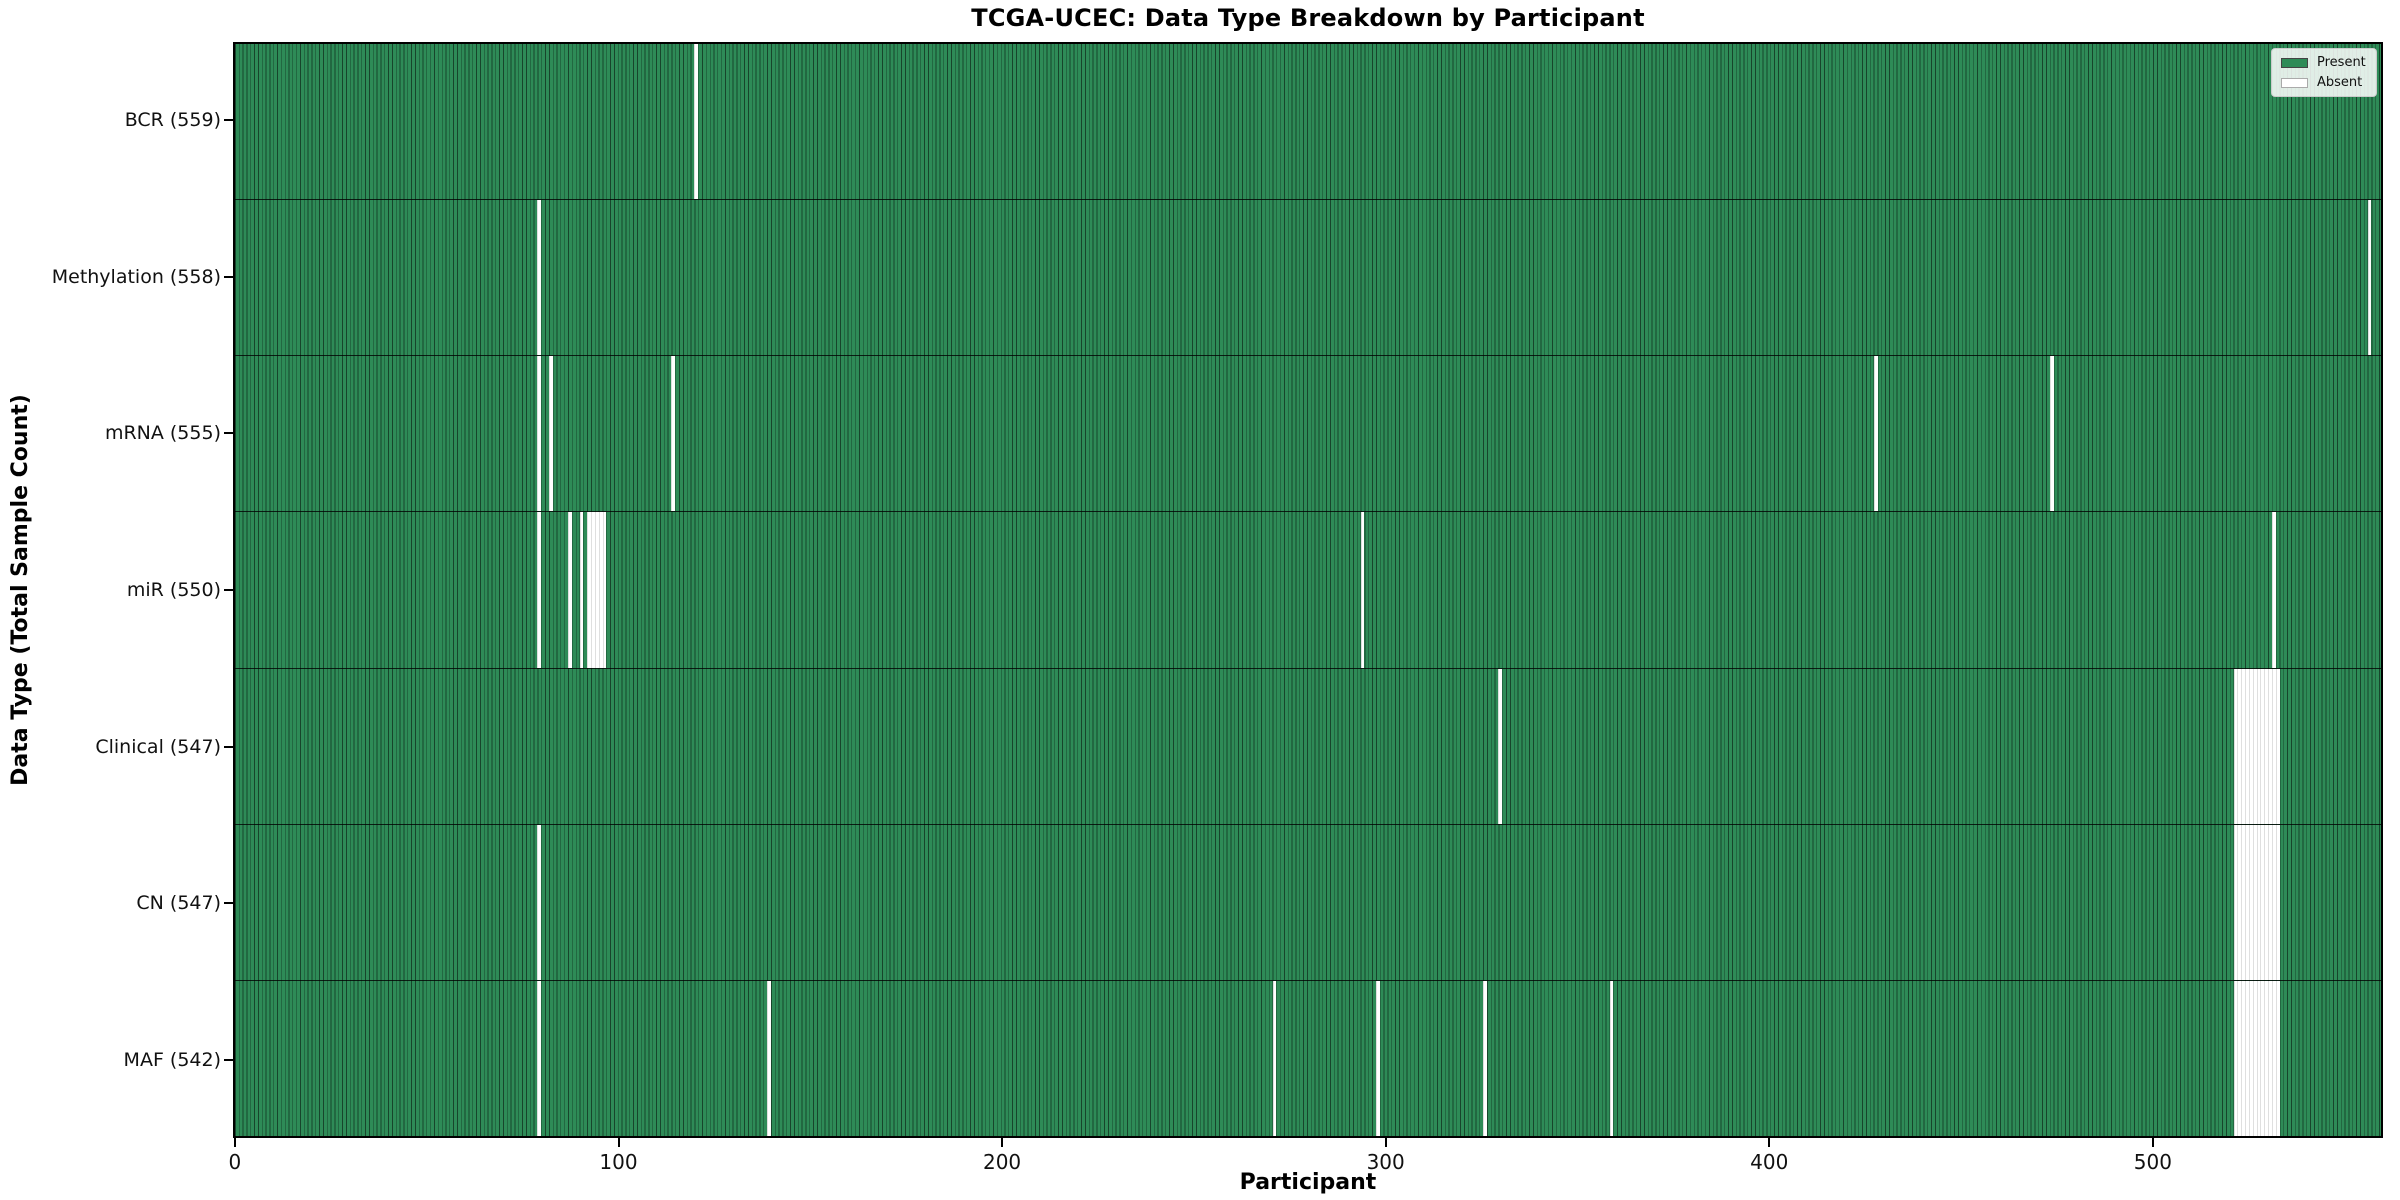 This screenshot has width=2400, height=1200. Describe the element at coordinates (2324, 72) in the screenshot. I see `legend: Present Absent` at that location.